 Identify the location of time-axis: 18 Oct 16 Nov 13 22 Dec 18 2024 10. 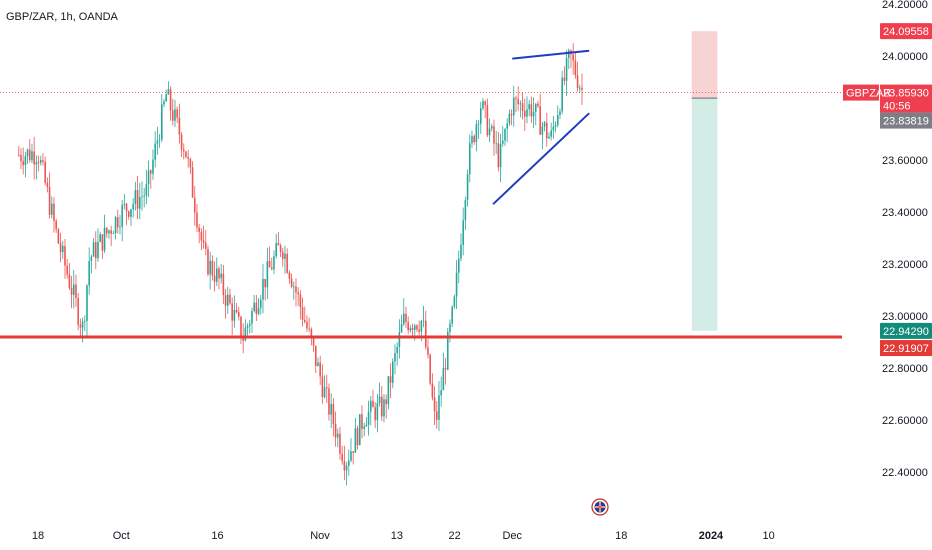
(403, 536).